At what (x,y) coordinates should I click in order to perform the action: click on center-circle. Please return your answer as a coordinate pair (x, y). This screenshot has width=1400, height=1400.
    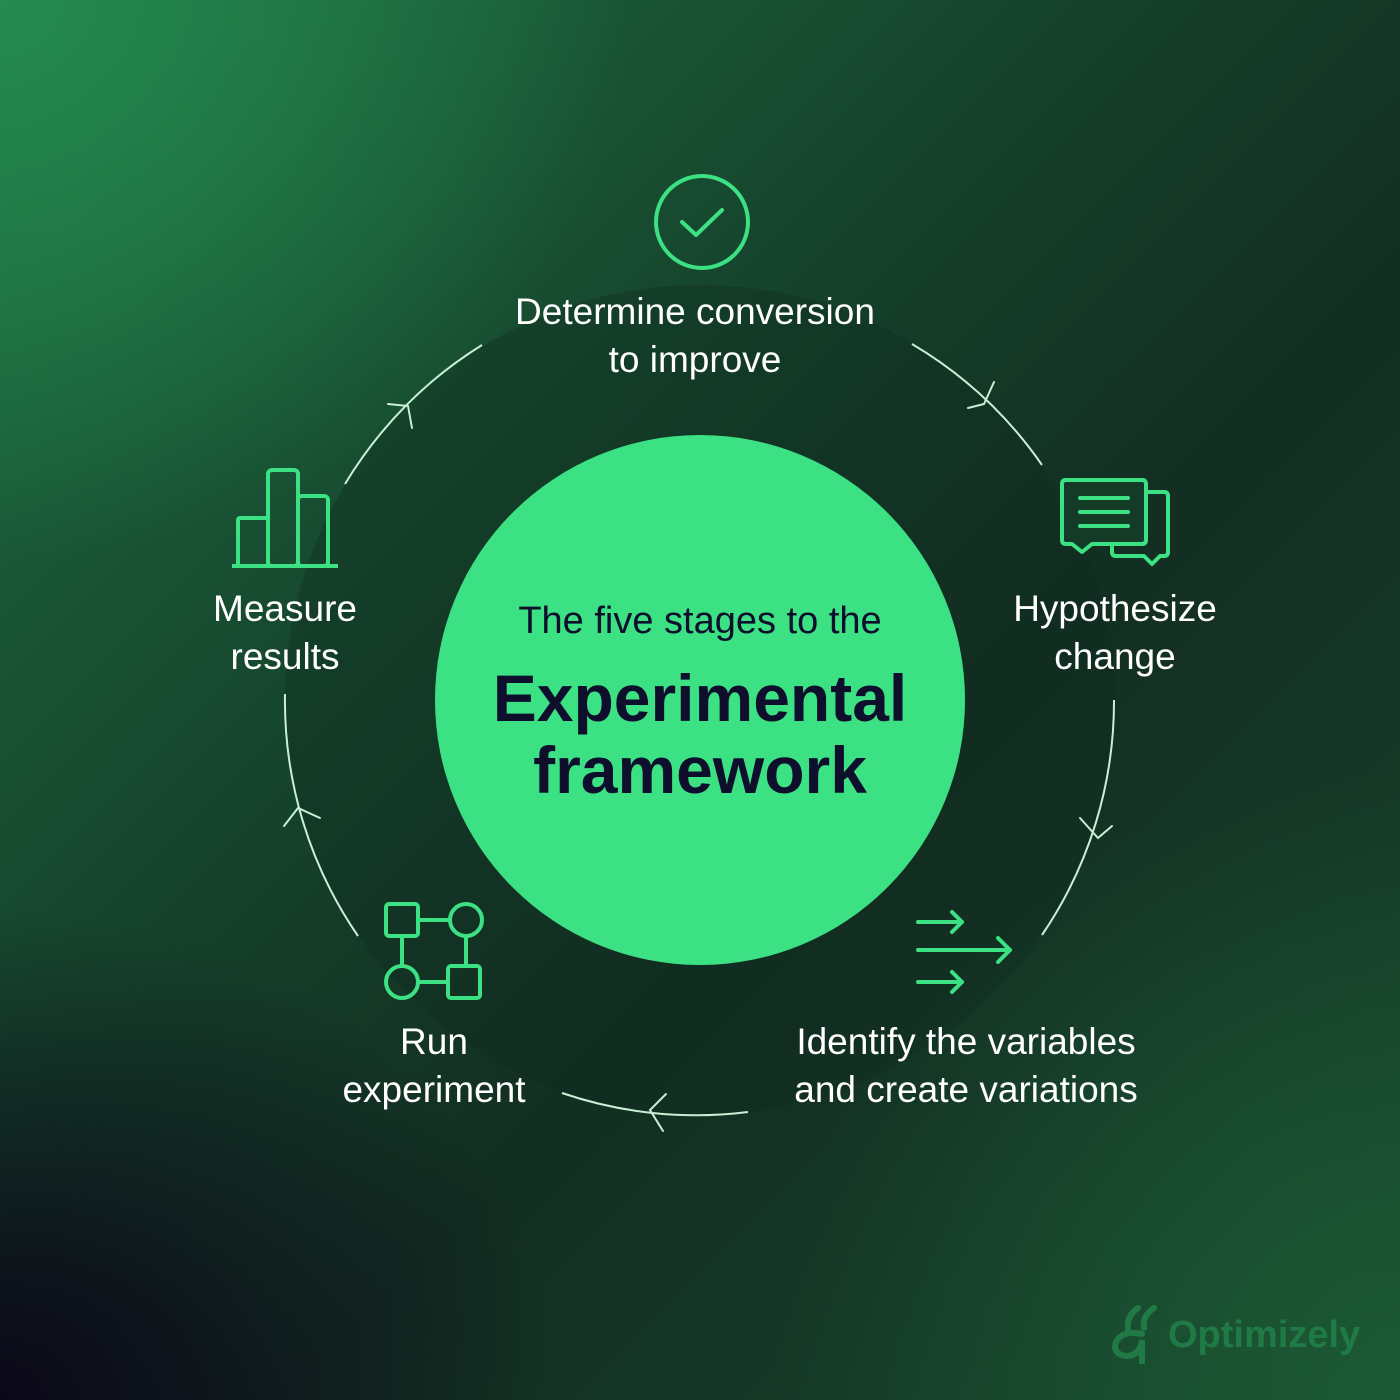
    Looking at the image, I should click on (700, 700).